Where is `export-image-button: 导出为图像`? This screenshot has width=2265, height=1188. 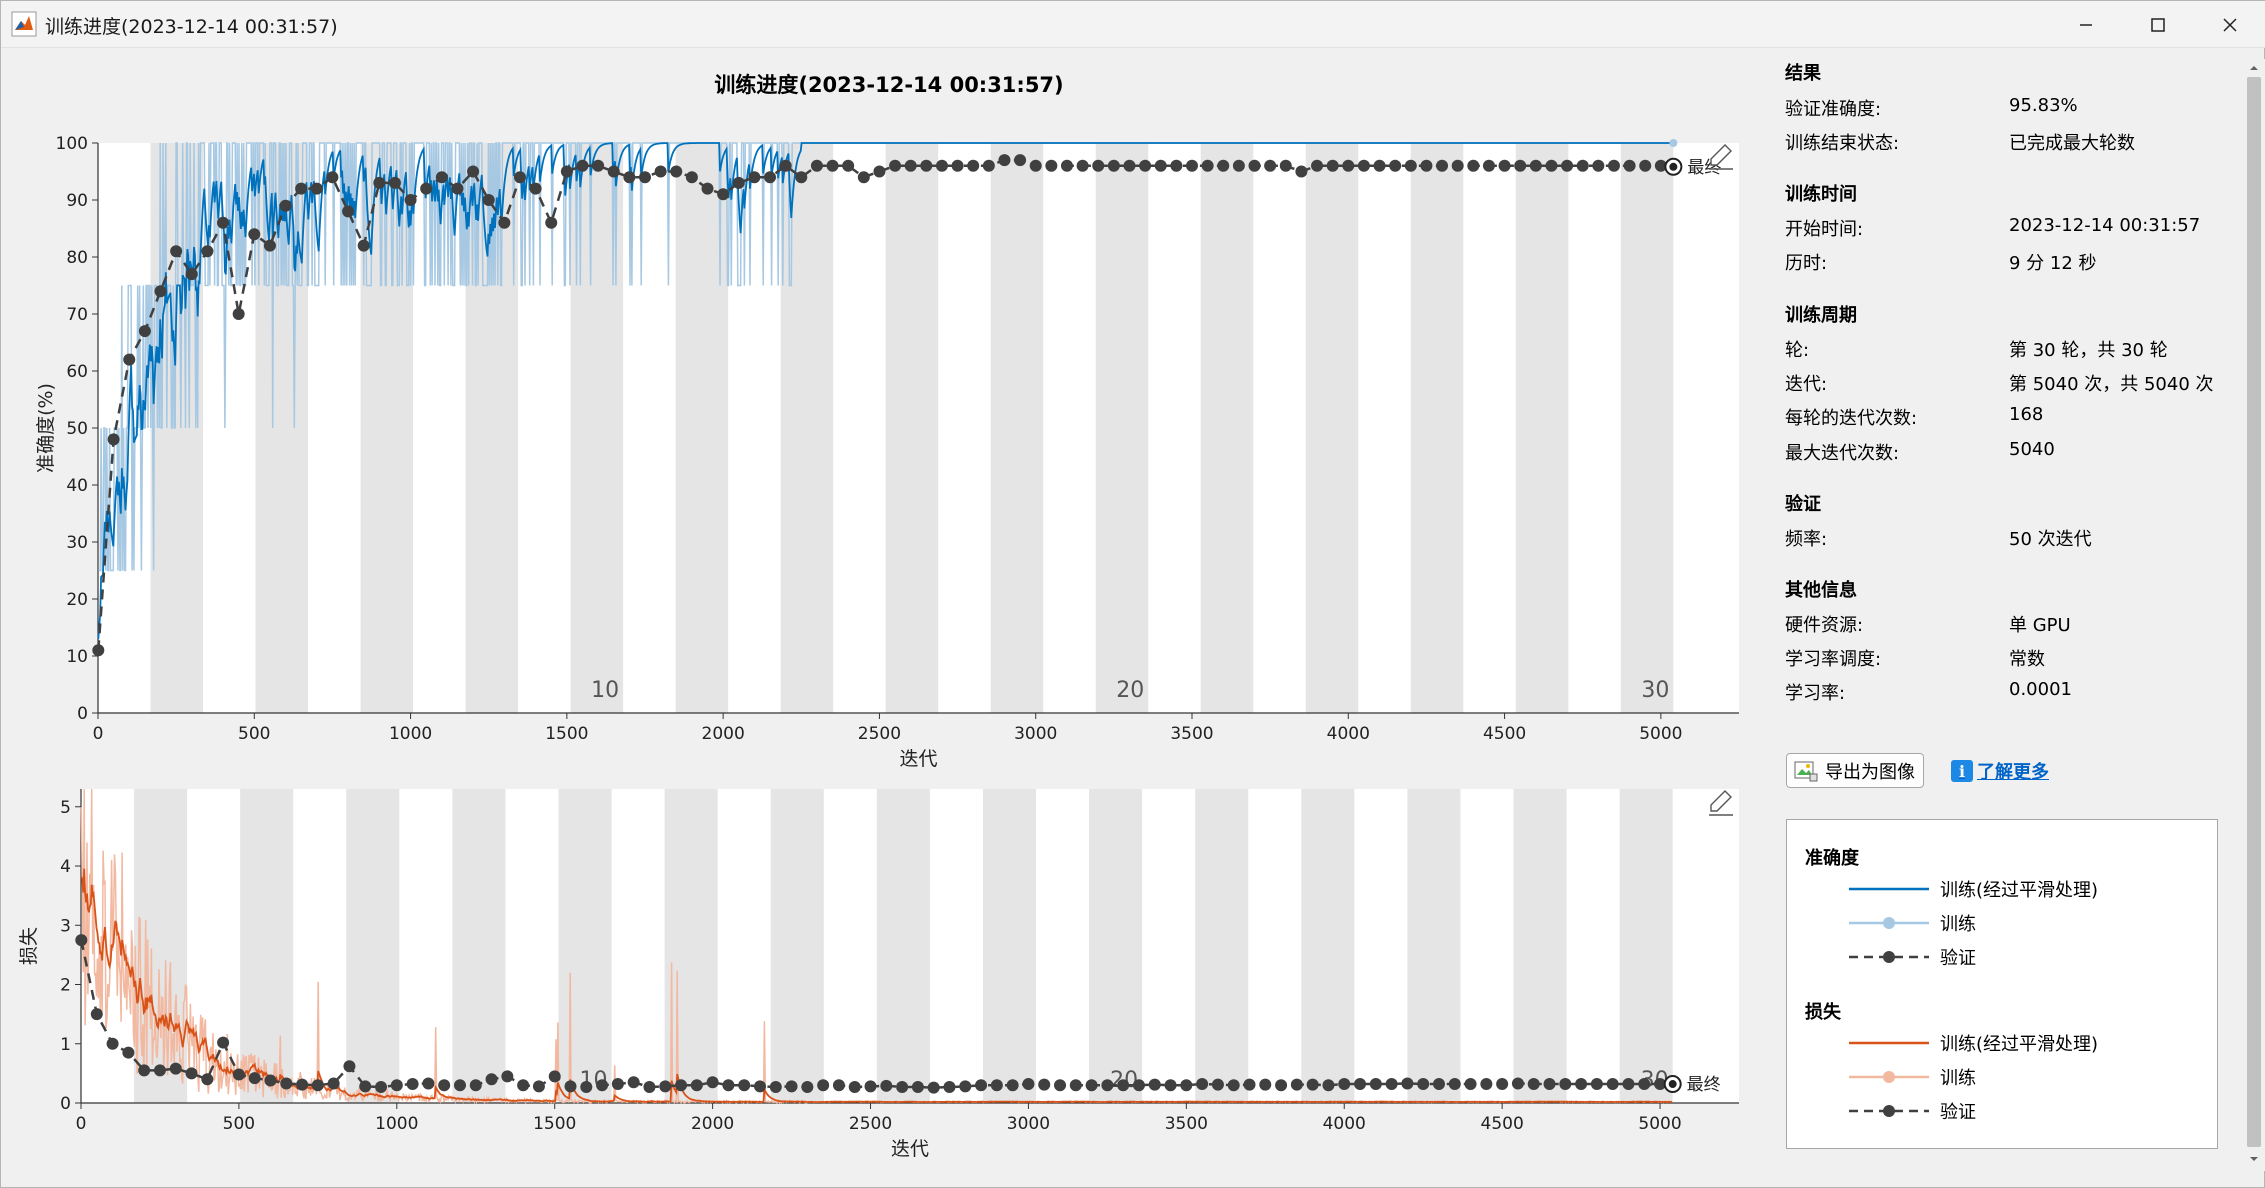 export-image-button: 导出为图像 is located at coordinates (1855, 770).